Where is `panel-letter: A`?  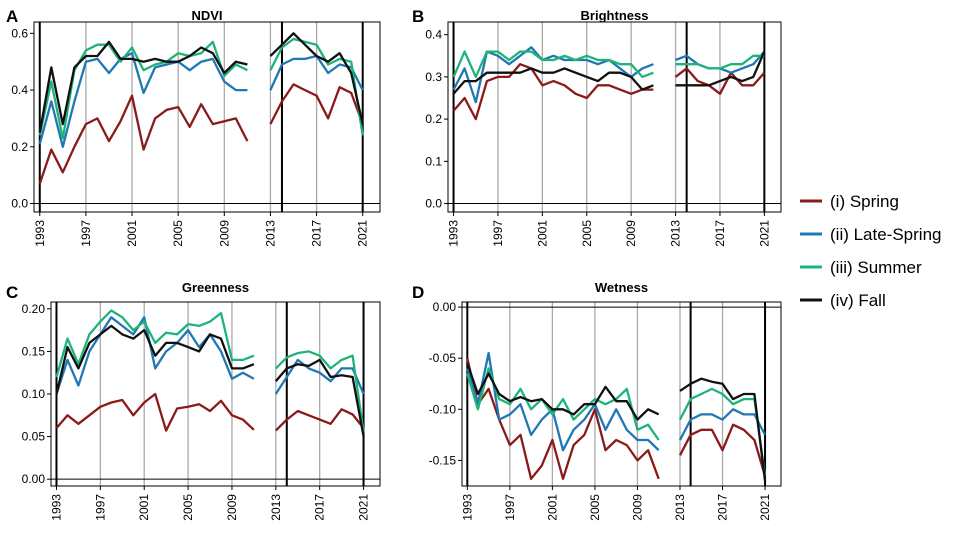 panel-letter: A is located at coordinates (12, 16).